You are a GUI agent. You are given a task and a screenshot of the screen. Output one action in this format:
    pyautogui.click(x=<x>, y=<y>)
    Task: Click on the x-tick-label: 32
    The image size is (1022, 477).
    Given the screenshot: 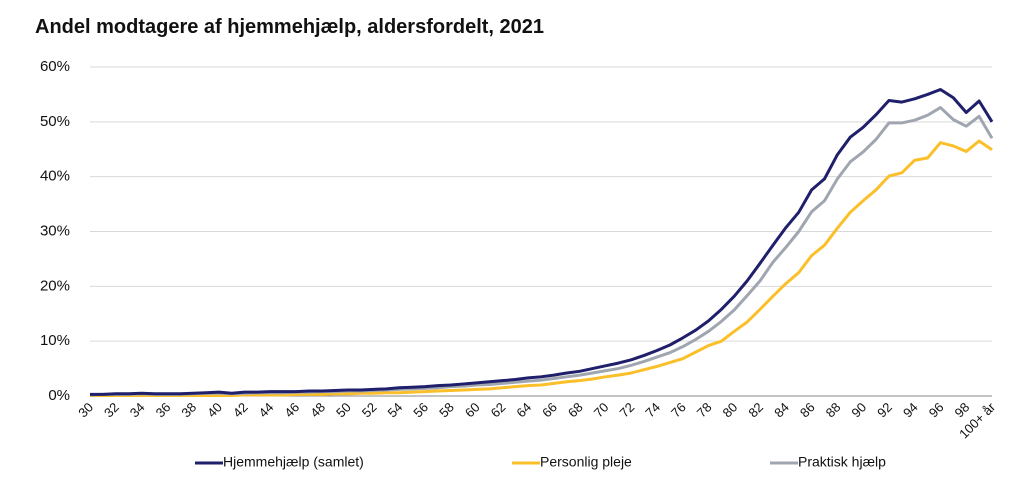 What is the action you would take?
    pyautogui.click(x=111, y=410)
    